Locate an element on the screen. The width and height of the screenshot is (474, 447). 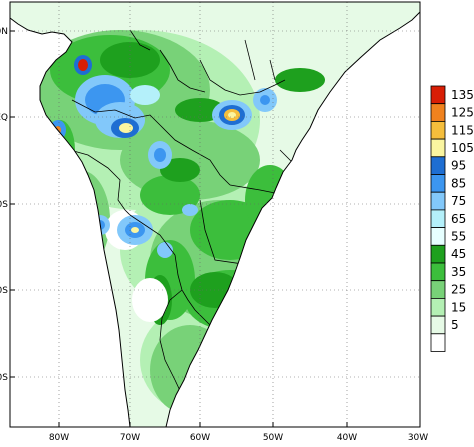
colorbar-label: 55 is located at coordinates (458, 236).